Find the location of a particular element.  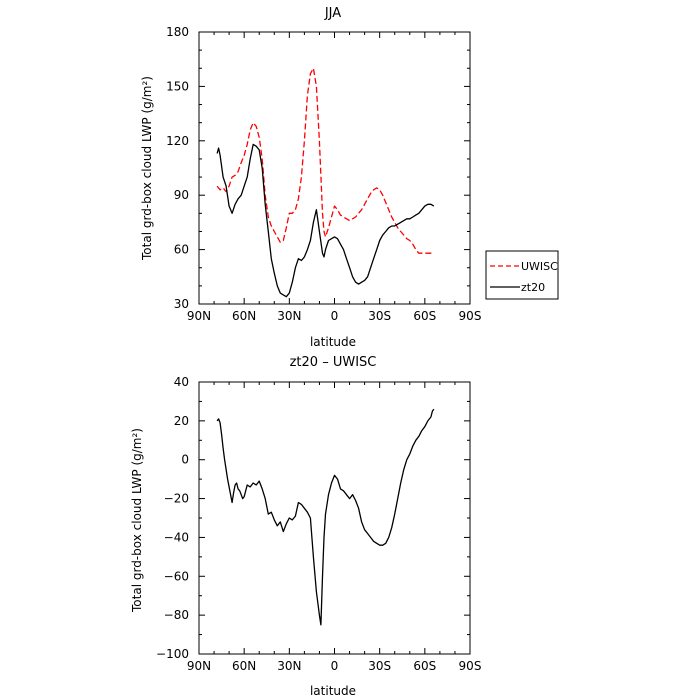

top-x-tick-label: 60S is located at coordinates (424, 316).